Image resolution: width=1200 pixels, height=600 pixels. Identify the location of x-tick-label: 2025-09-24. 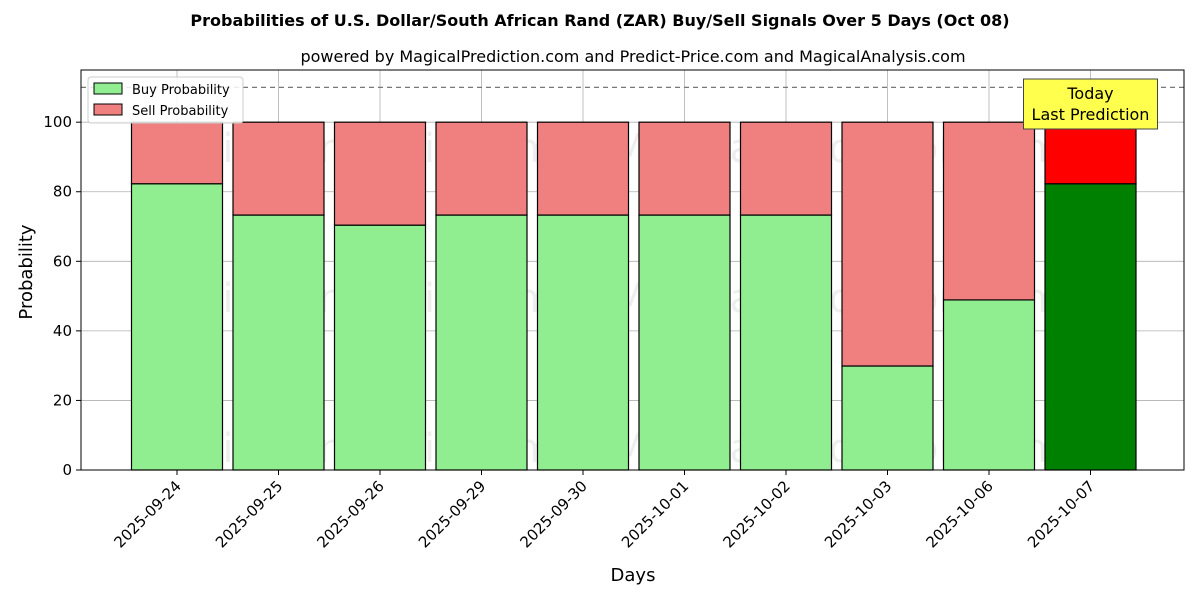
(147, 514).